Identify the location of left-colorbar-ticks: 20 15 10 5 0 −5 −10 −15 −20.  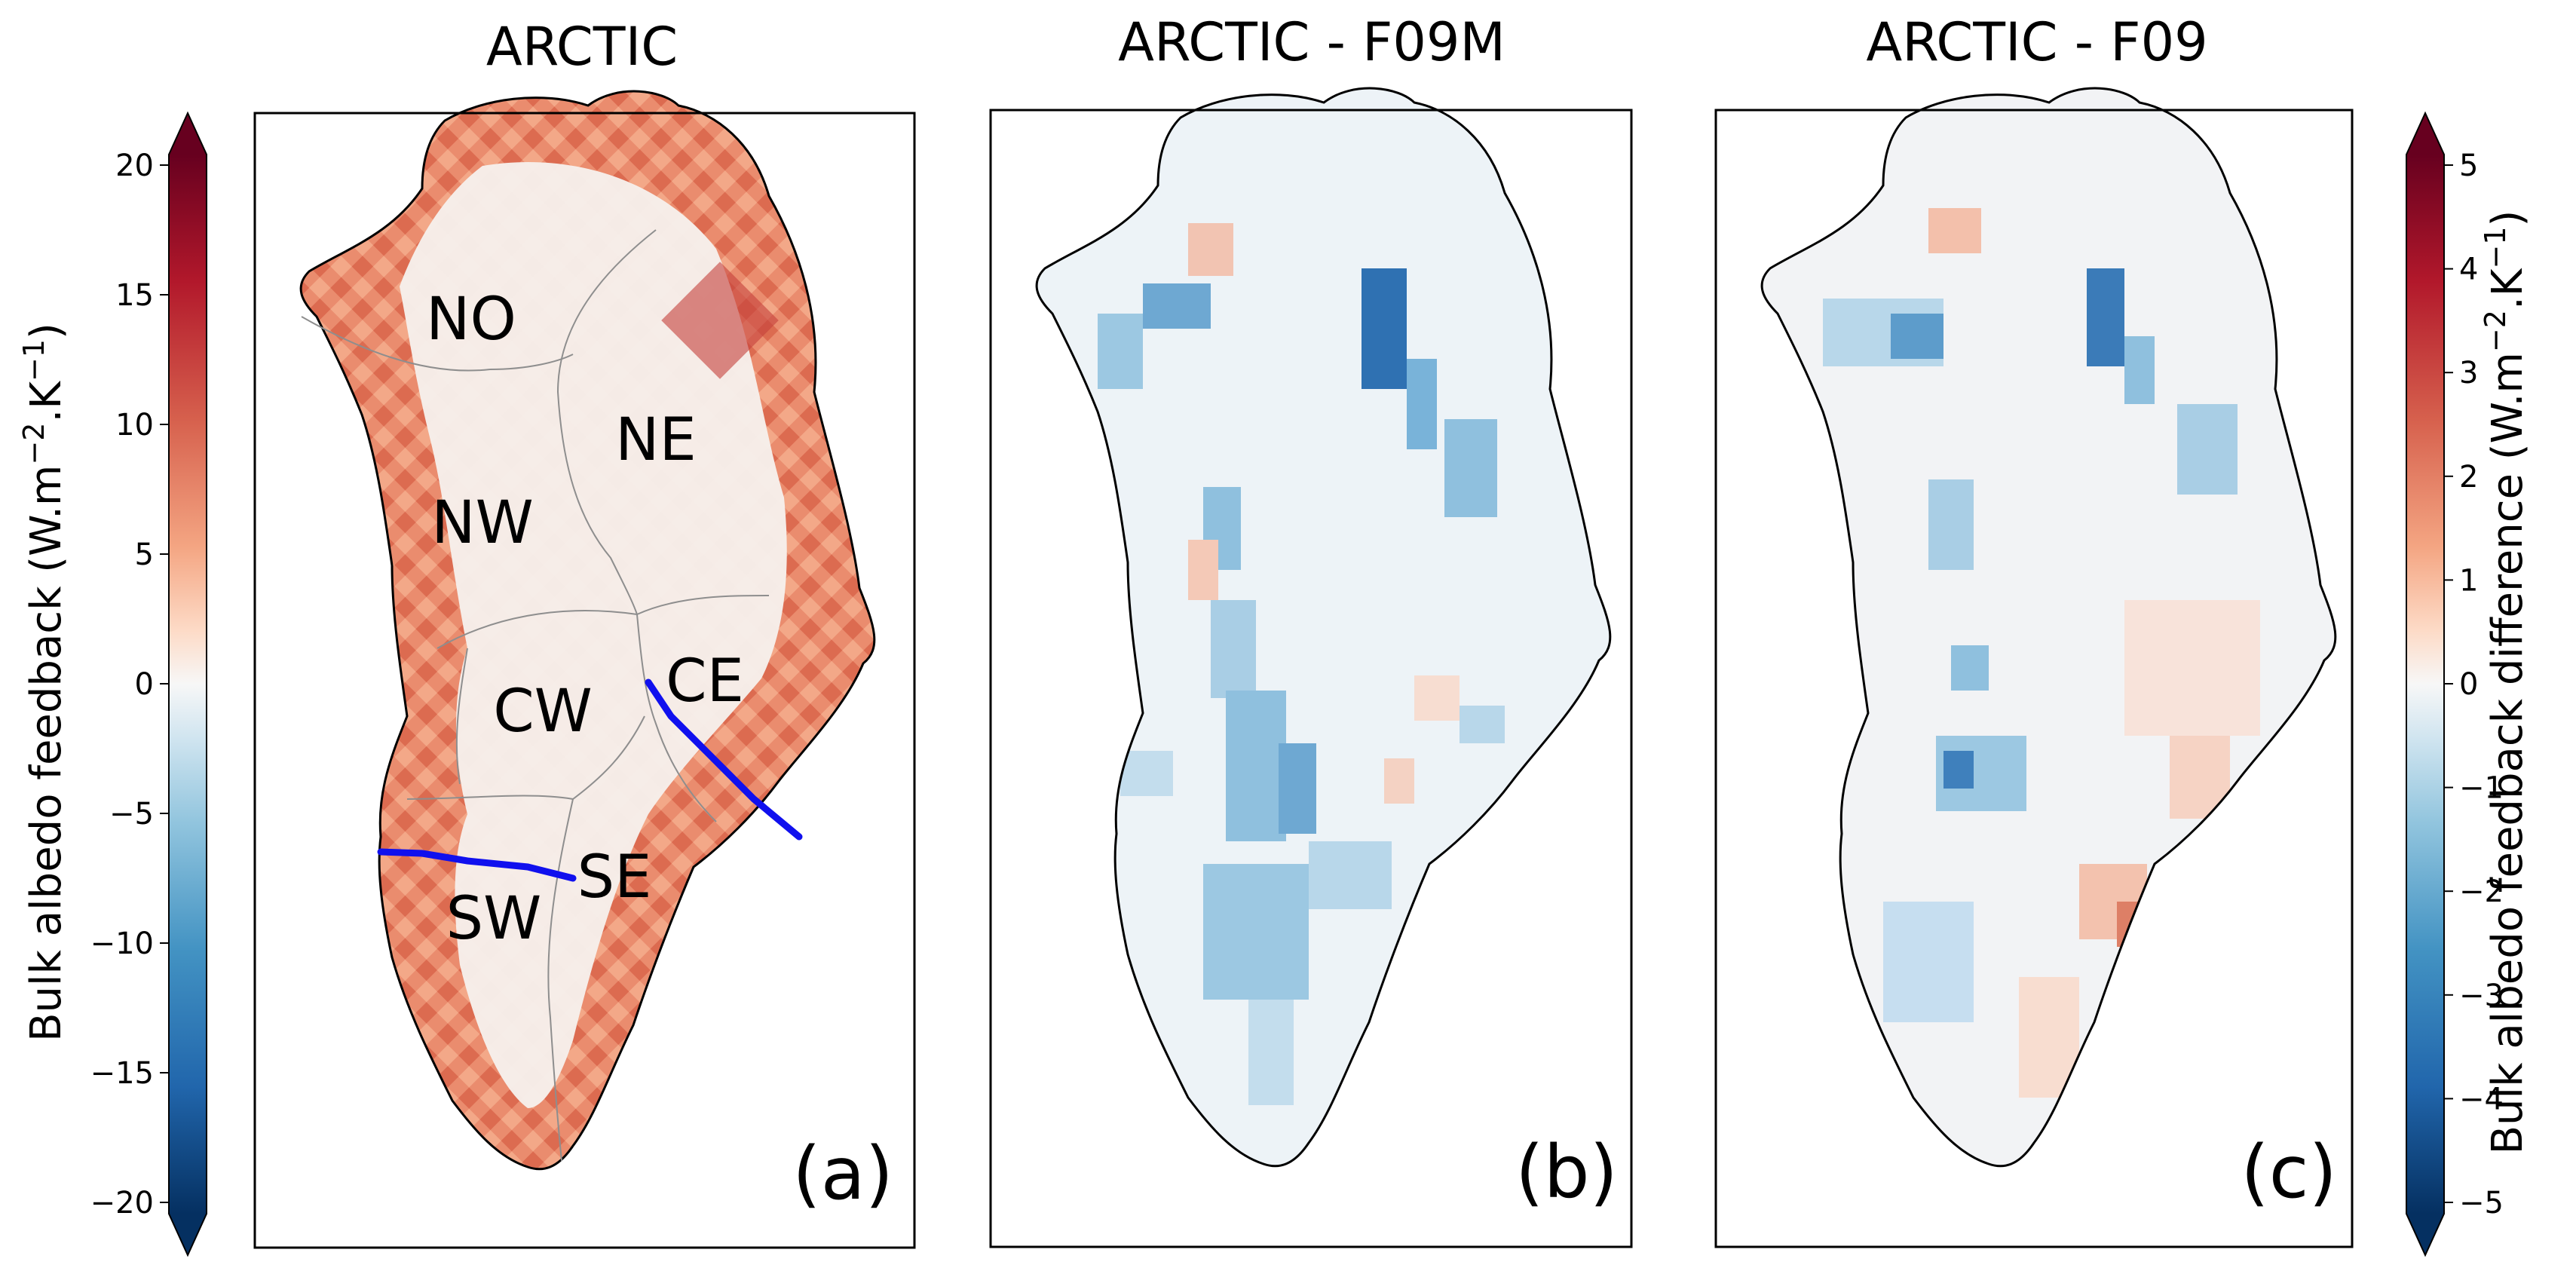
(129, 684).